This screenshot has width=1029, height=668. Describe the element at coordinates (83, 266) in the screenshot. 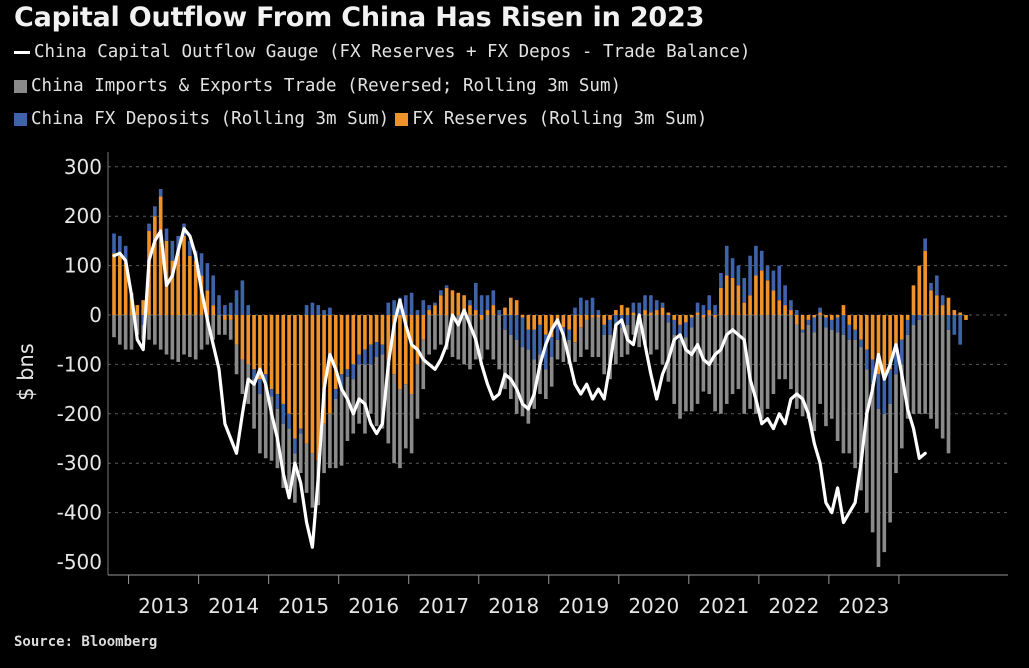

I see `y-tick-label: 100` at that location.